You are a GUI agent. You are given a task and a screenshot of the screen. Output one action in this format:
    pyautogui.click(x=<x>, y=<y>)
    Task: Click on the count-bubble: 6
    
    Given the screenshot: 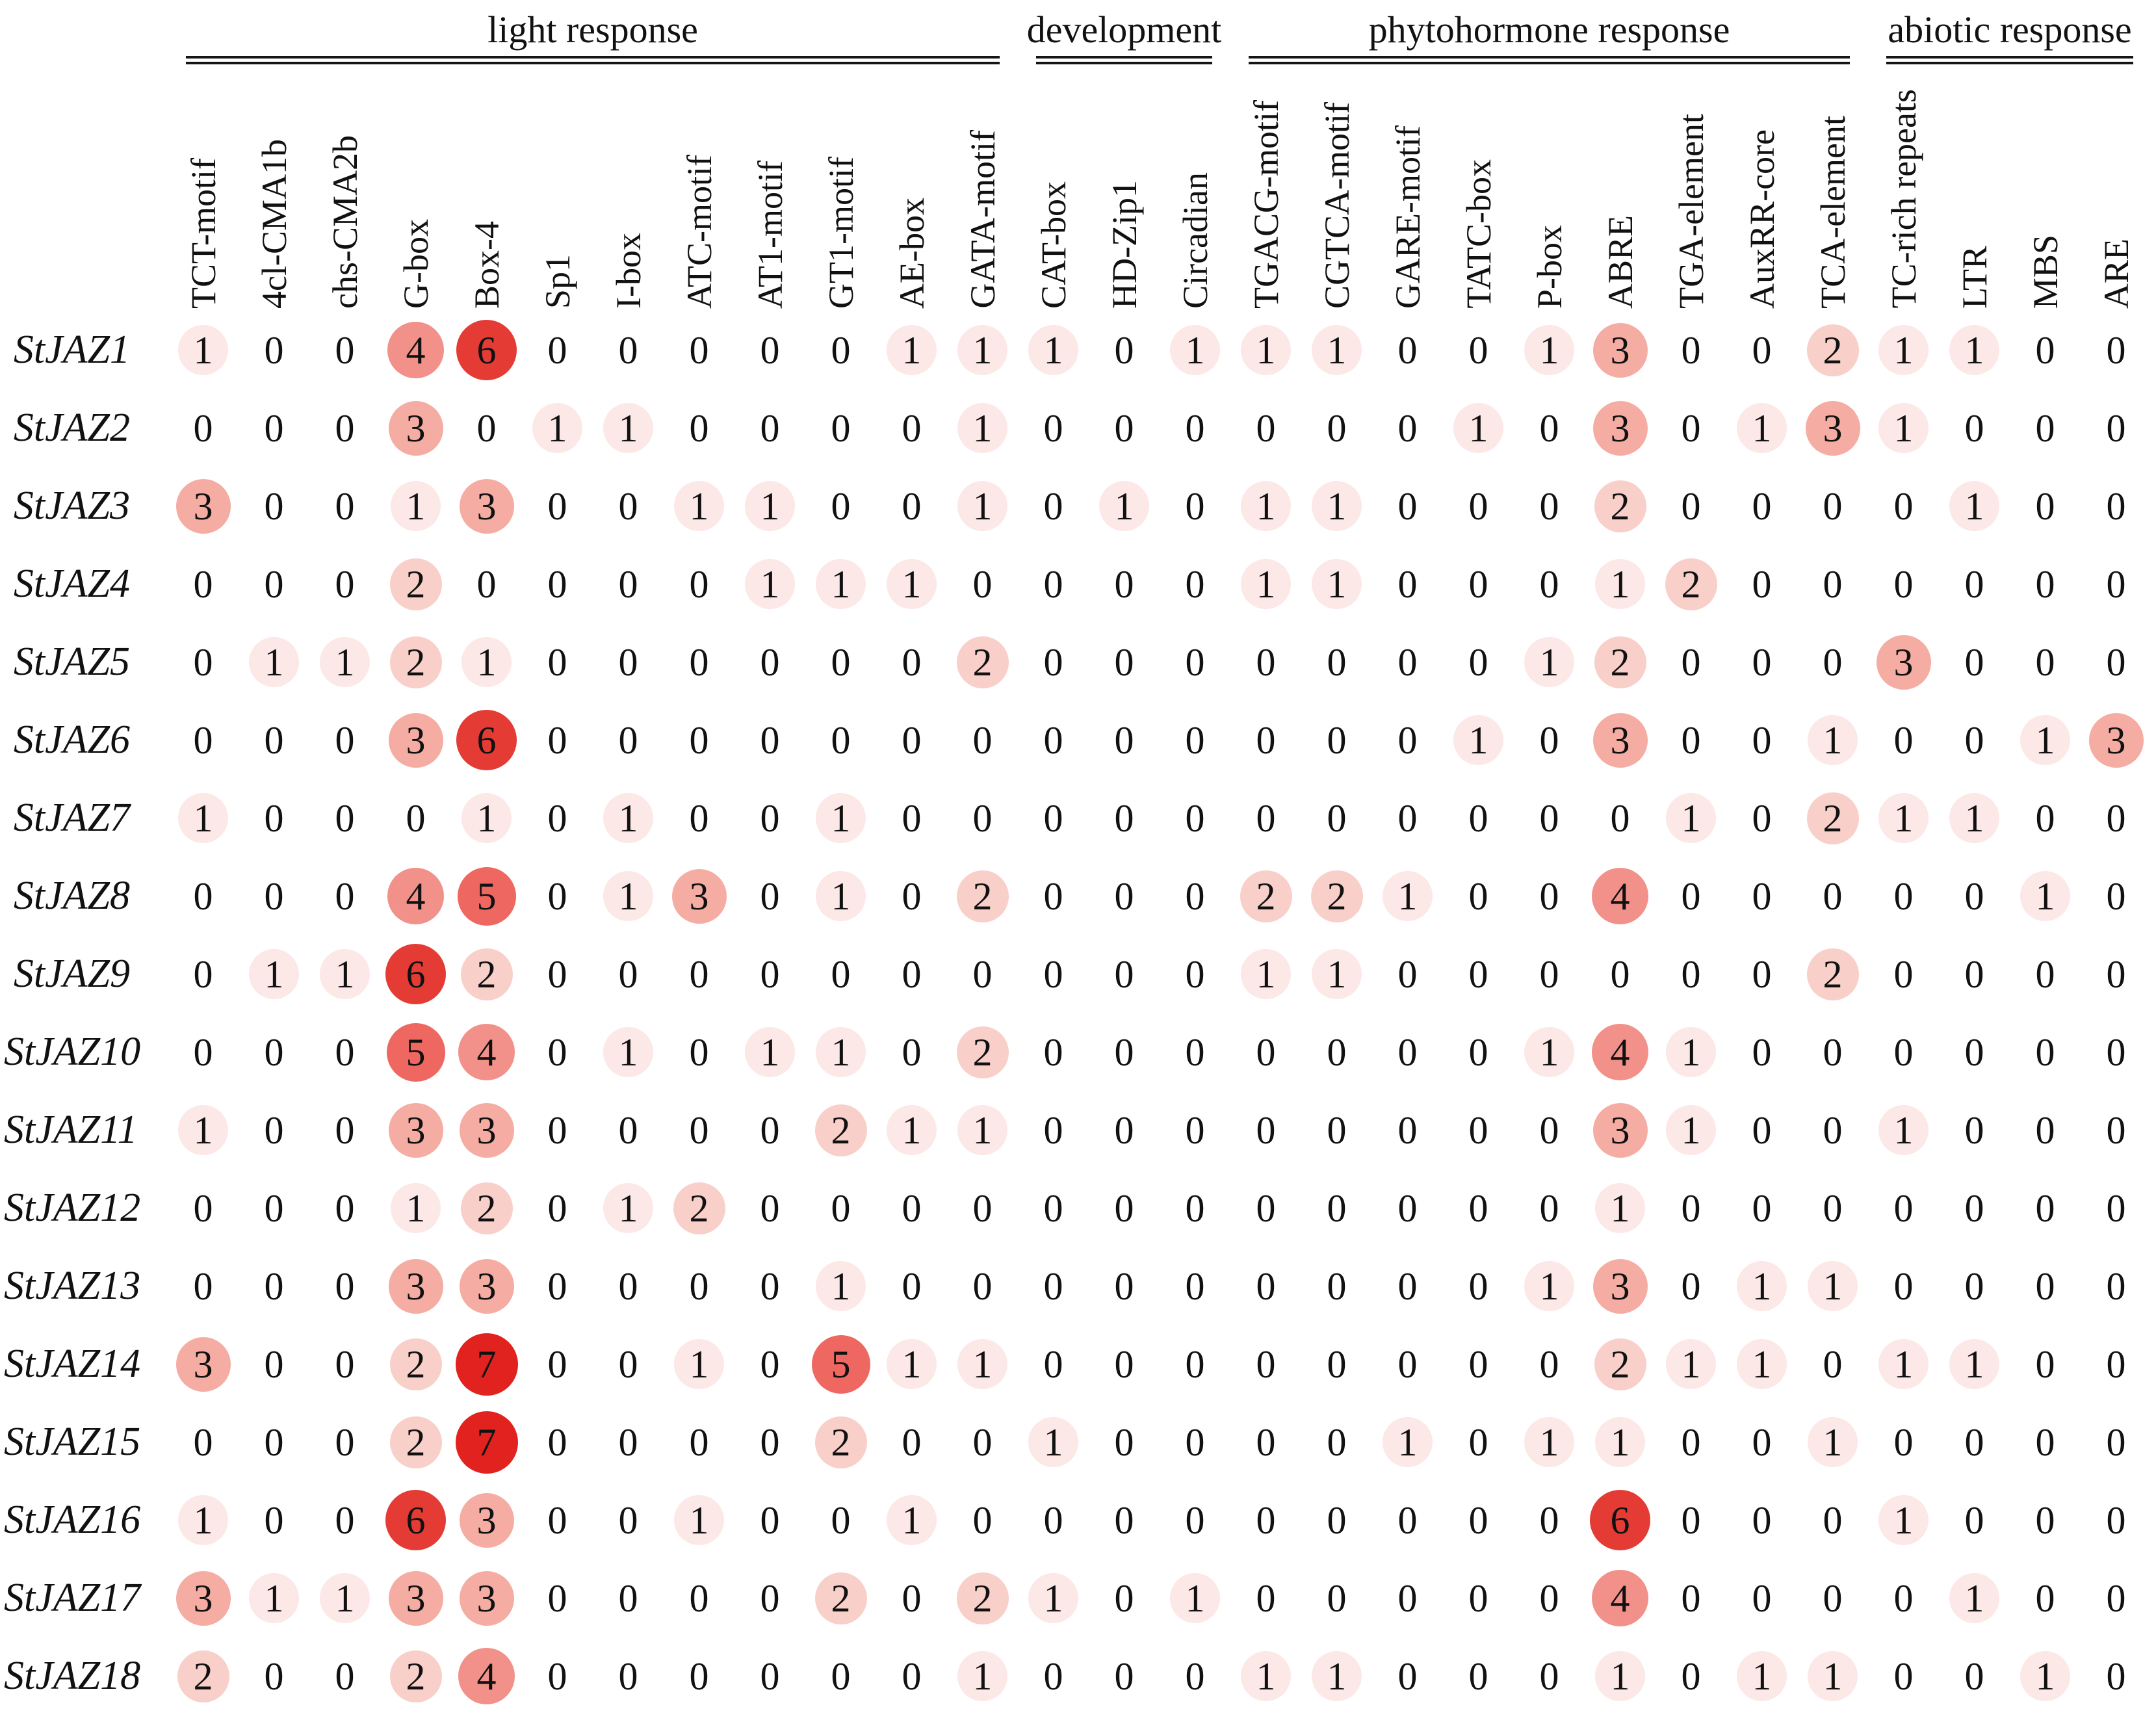 What is the action you would take?
    pyautogui.click(x=416, y=974)
    